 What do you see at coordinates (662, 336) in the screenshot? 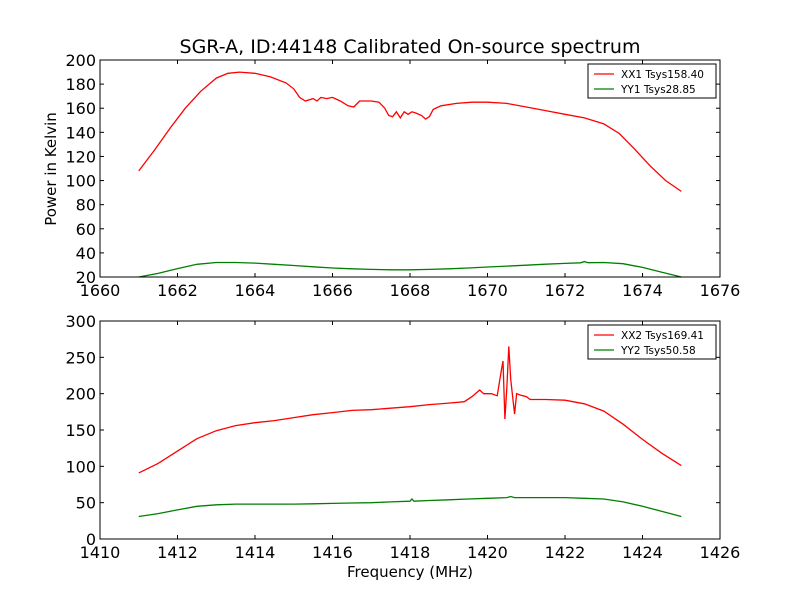
I see `legend-label: XX2 Tsys169.41` at bounding box center [662, 336].